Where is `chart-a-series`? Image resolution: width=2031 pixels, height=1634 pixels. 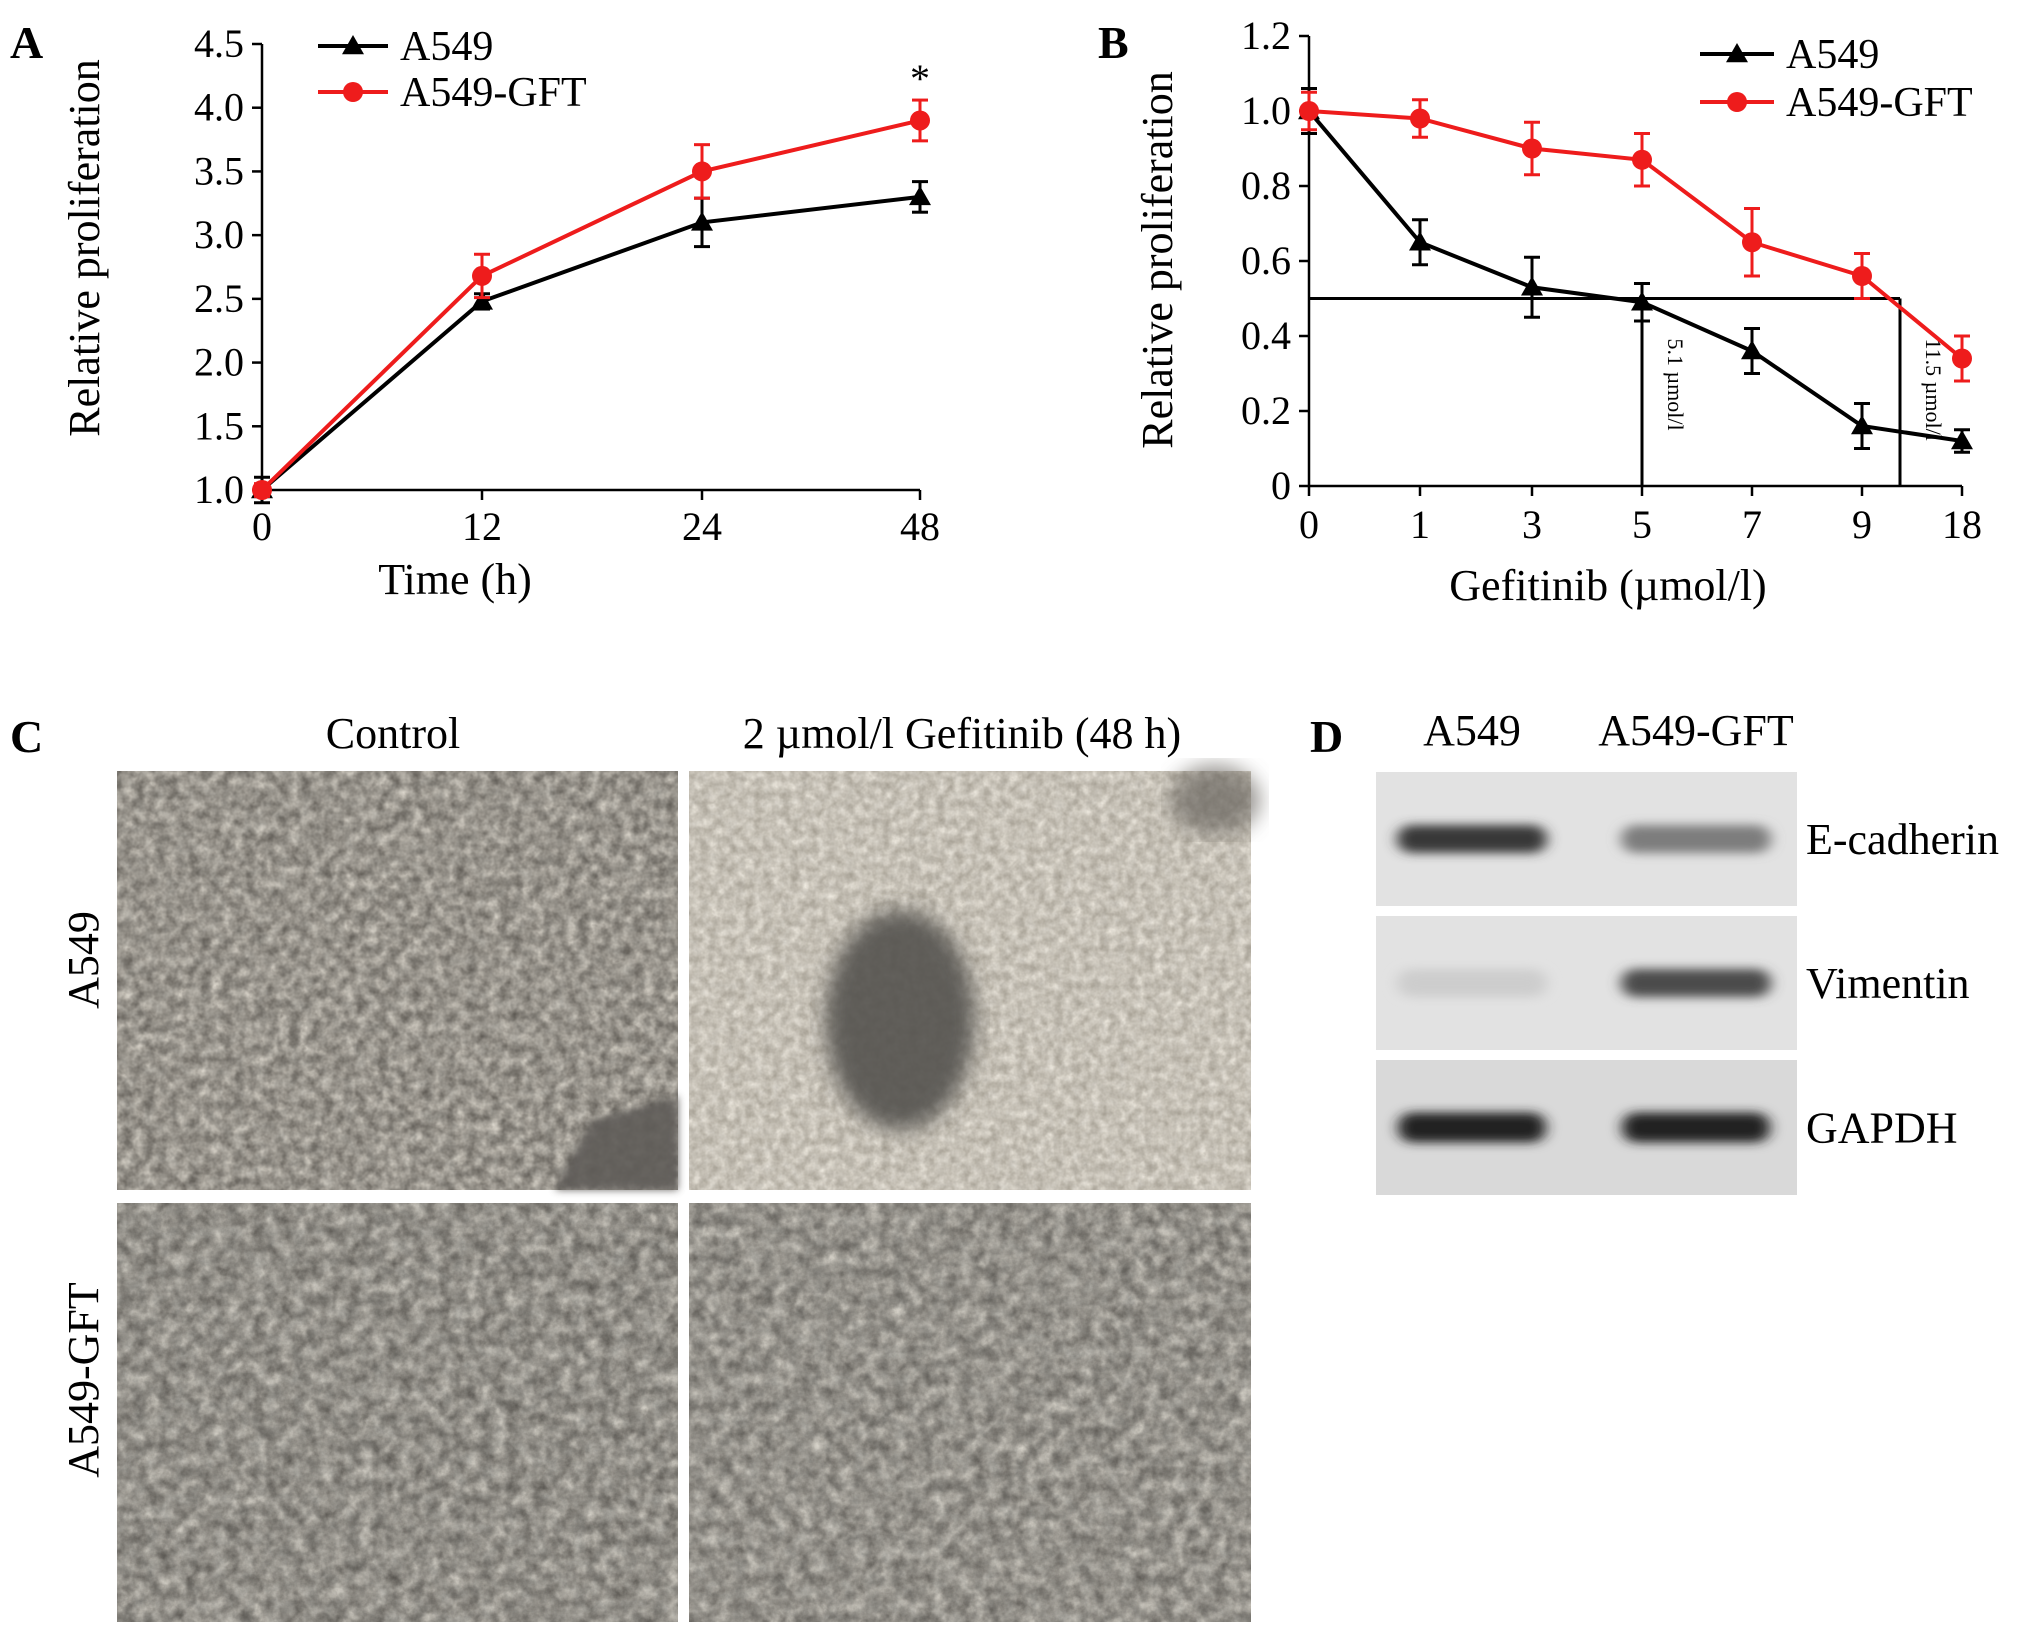
chart-a-series is located at coordinates (591, 301).